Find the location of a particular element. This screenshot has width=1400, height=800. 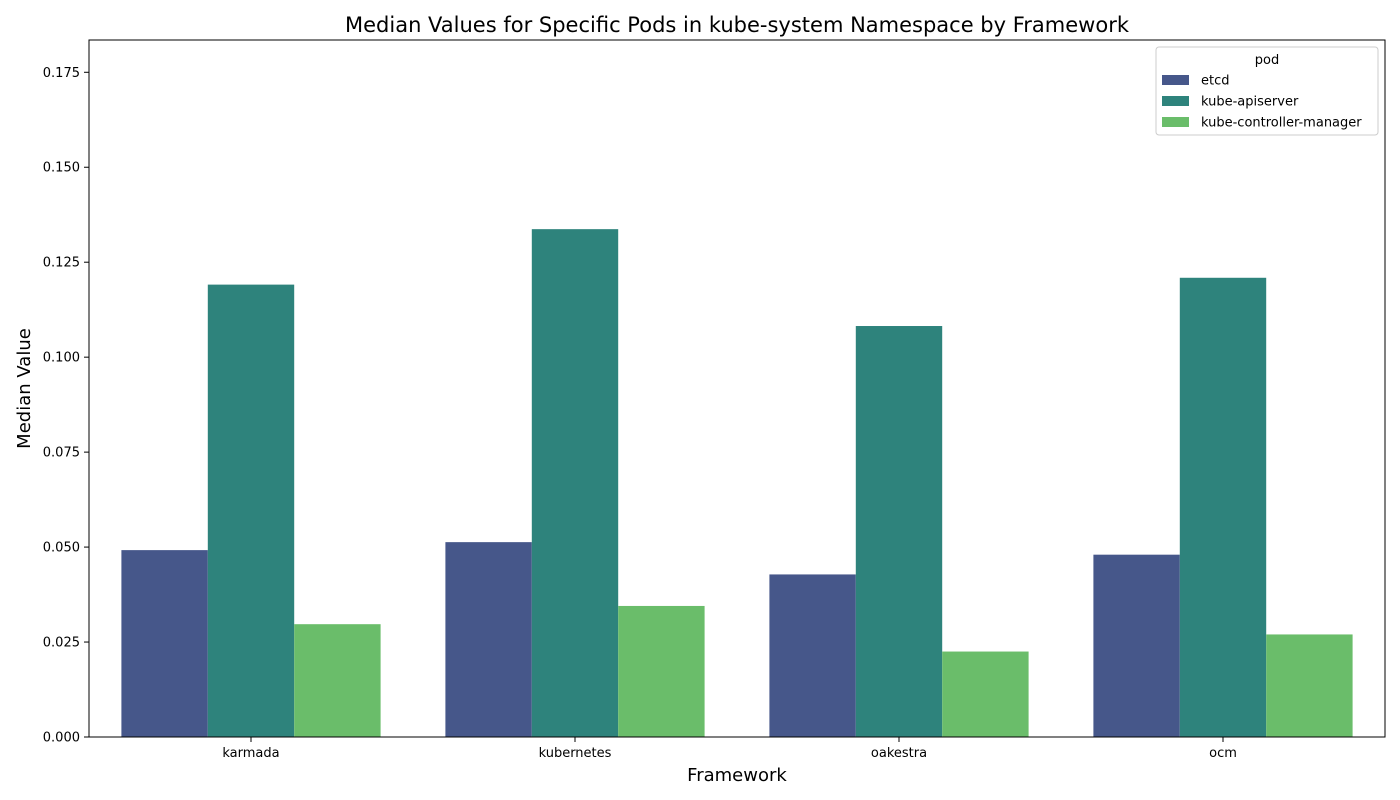

x-axis-label: Framework is located at coordinates (737, 775).